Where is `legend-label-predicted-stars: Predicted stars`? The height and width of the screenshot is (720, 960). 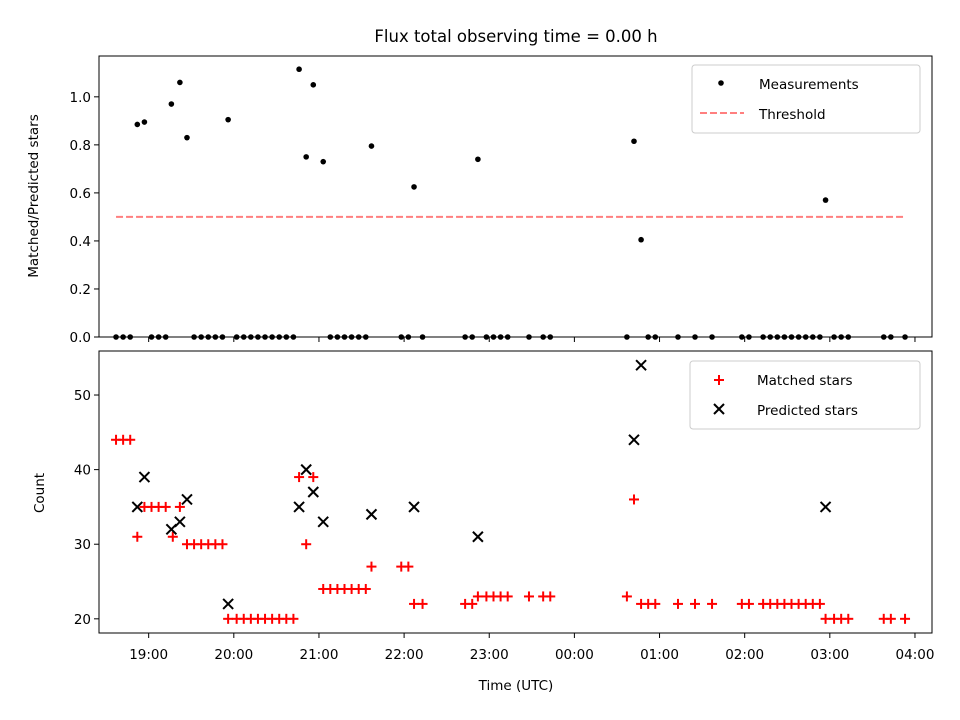 legend-label-predicted-stars: Predicted stars is located at coordinates (807, 411).